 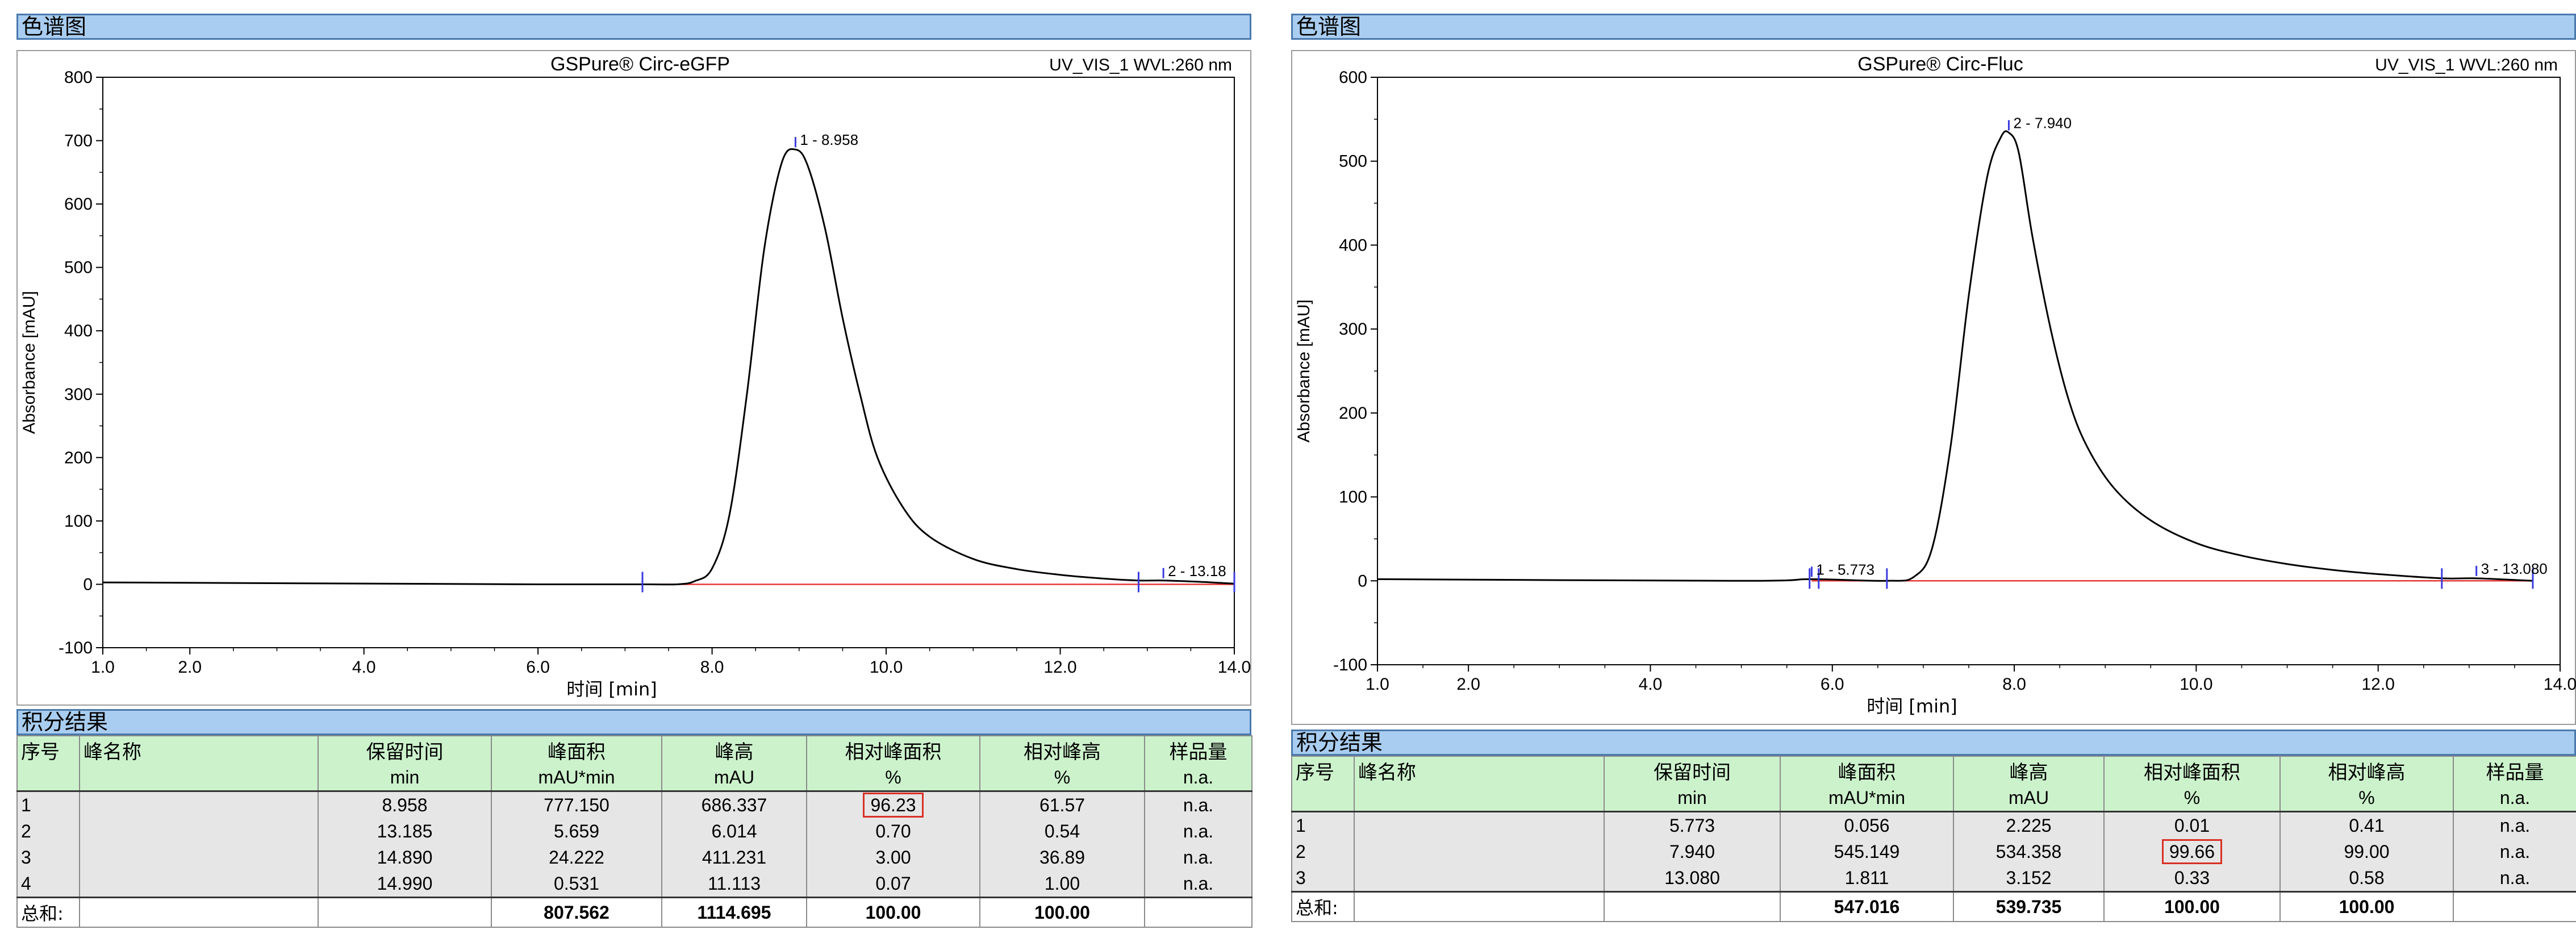 I want to click on x-tick-label: 14.0, so click(x=1234, y=667).